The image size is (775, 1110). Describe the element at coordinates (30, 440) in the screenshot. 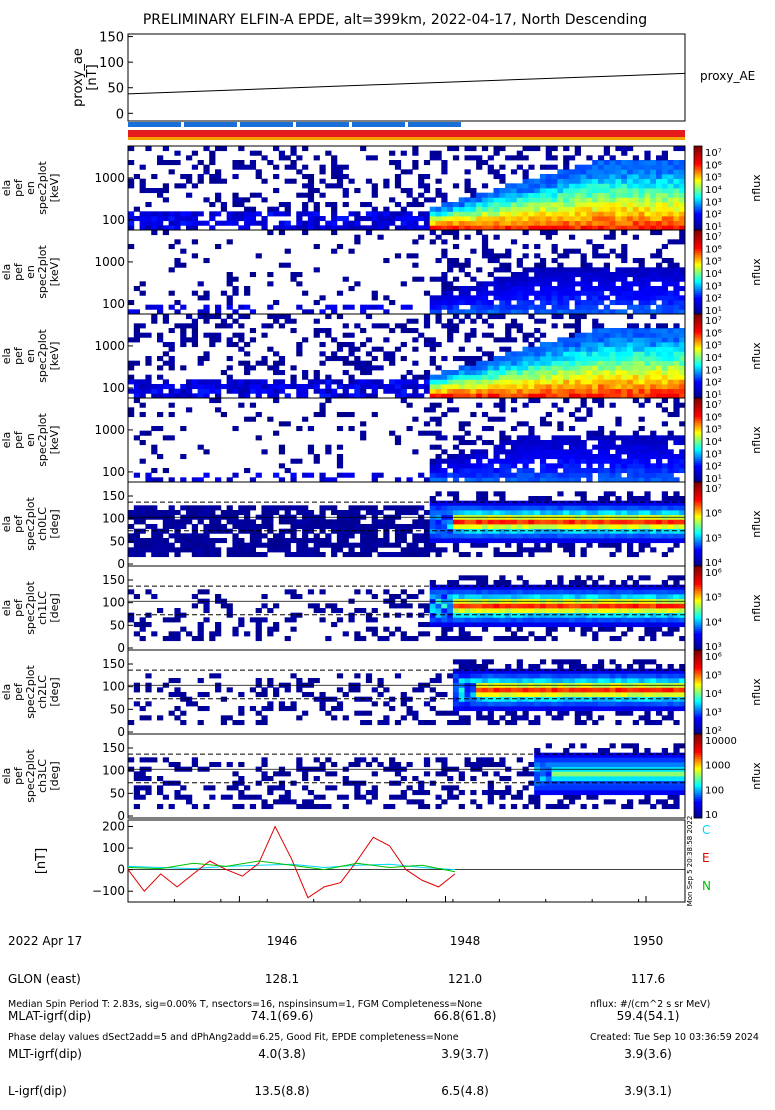

I see `panel-ylabel: elapefenspec2plot[keV]` at that location.